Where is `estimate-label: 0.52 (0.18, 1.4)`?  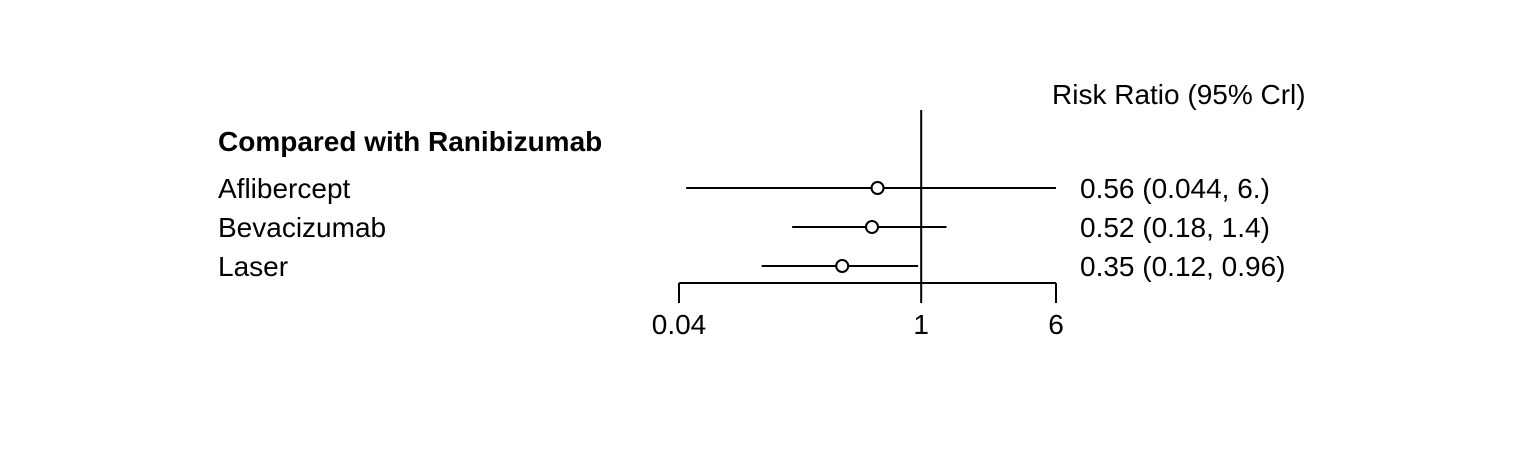
estimate-label: 0.52 (0.18, 1.4) is located at coordinates (1175, 227).